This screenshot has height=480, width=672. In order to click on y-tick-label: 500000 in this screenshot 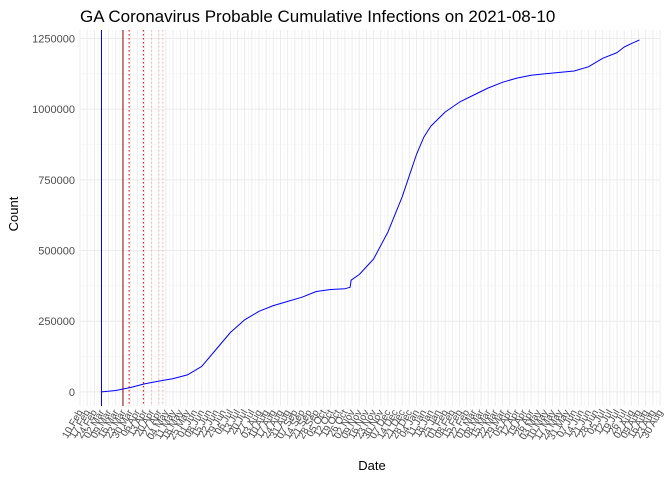, I will do `click(56, 252)`.